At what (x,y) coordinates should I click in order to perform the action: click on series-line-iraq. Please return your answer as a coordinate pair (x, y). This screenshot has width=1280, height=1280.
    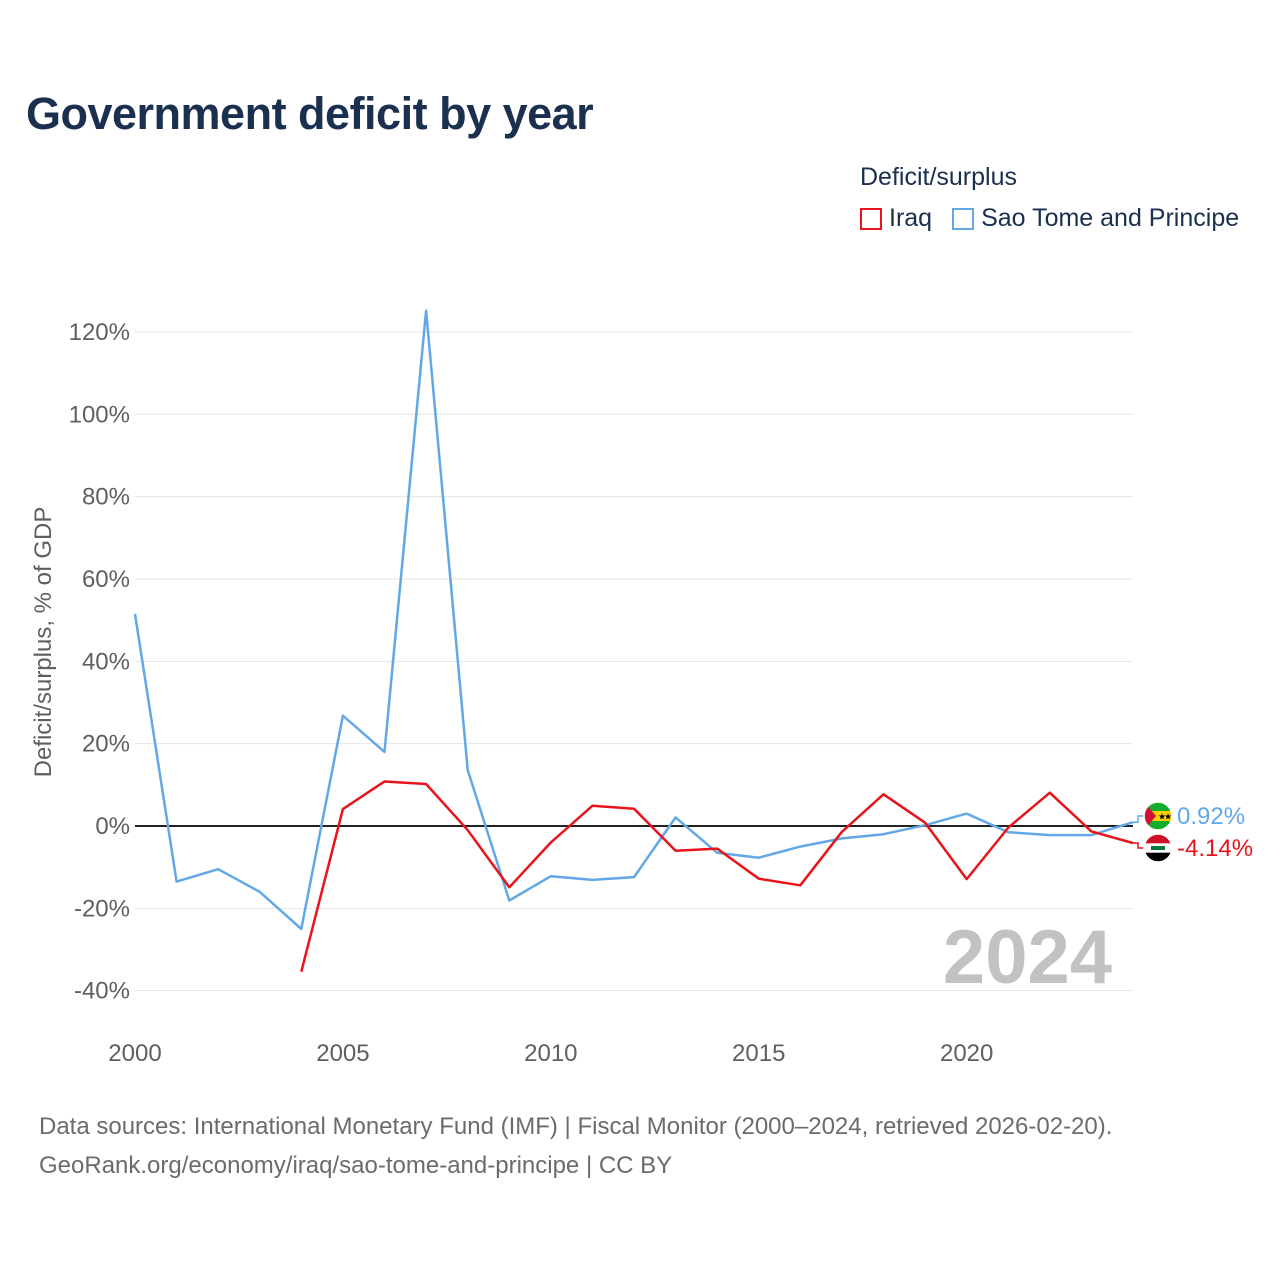
    Looking at the image, I should click on (717, 876).